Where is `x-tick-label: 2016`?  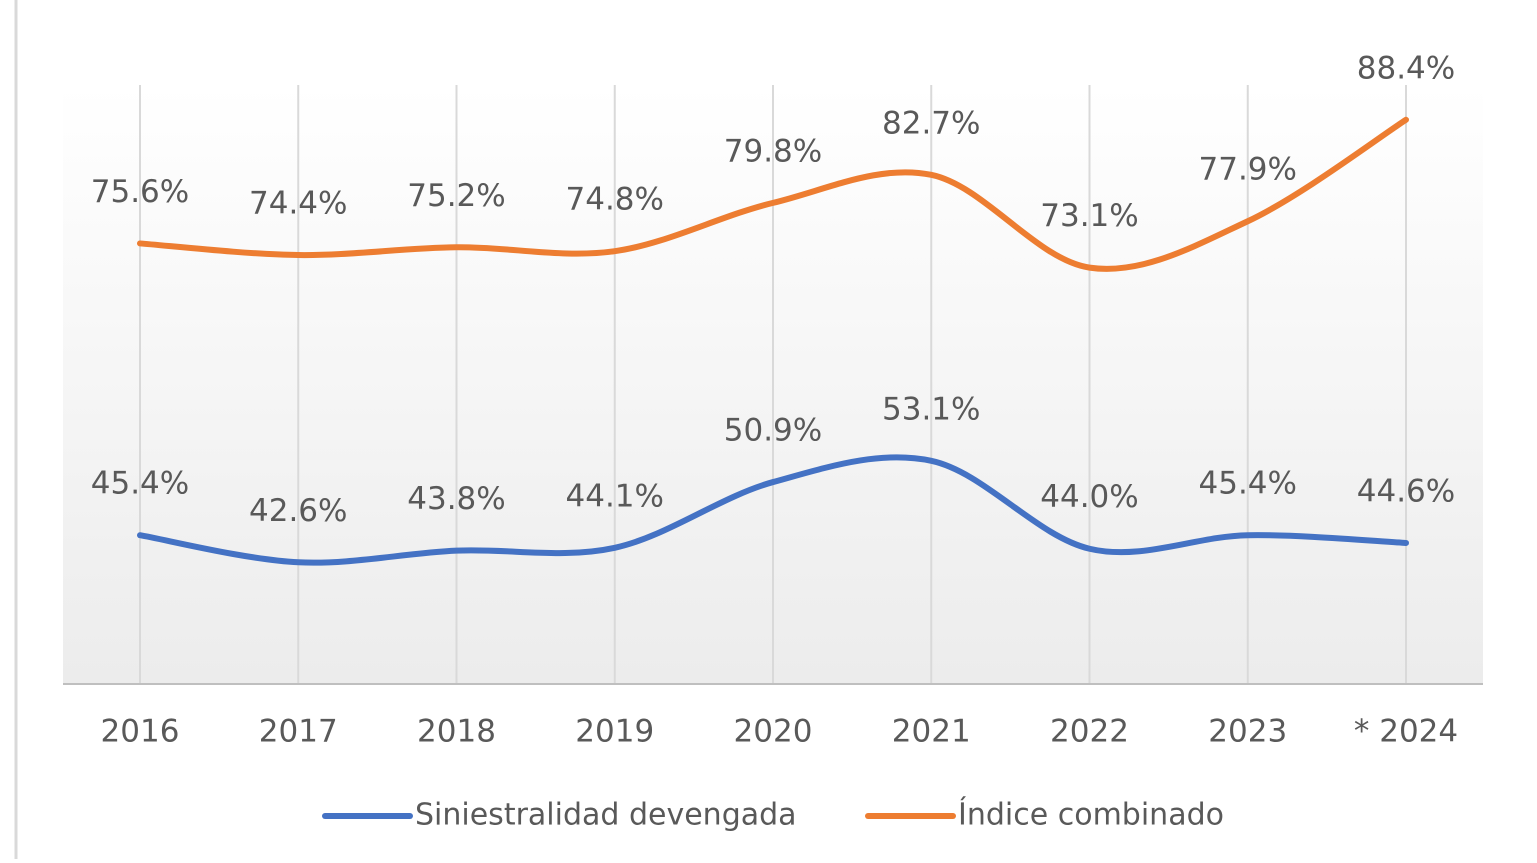
x-tick-label: 2016 is located at coordinates (140, 732).